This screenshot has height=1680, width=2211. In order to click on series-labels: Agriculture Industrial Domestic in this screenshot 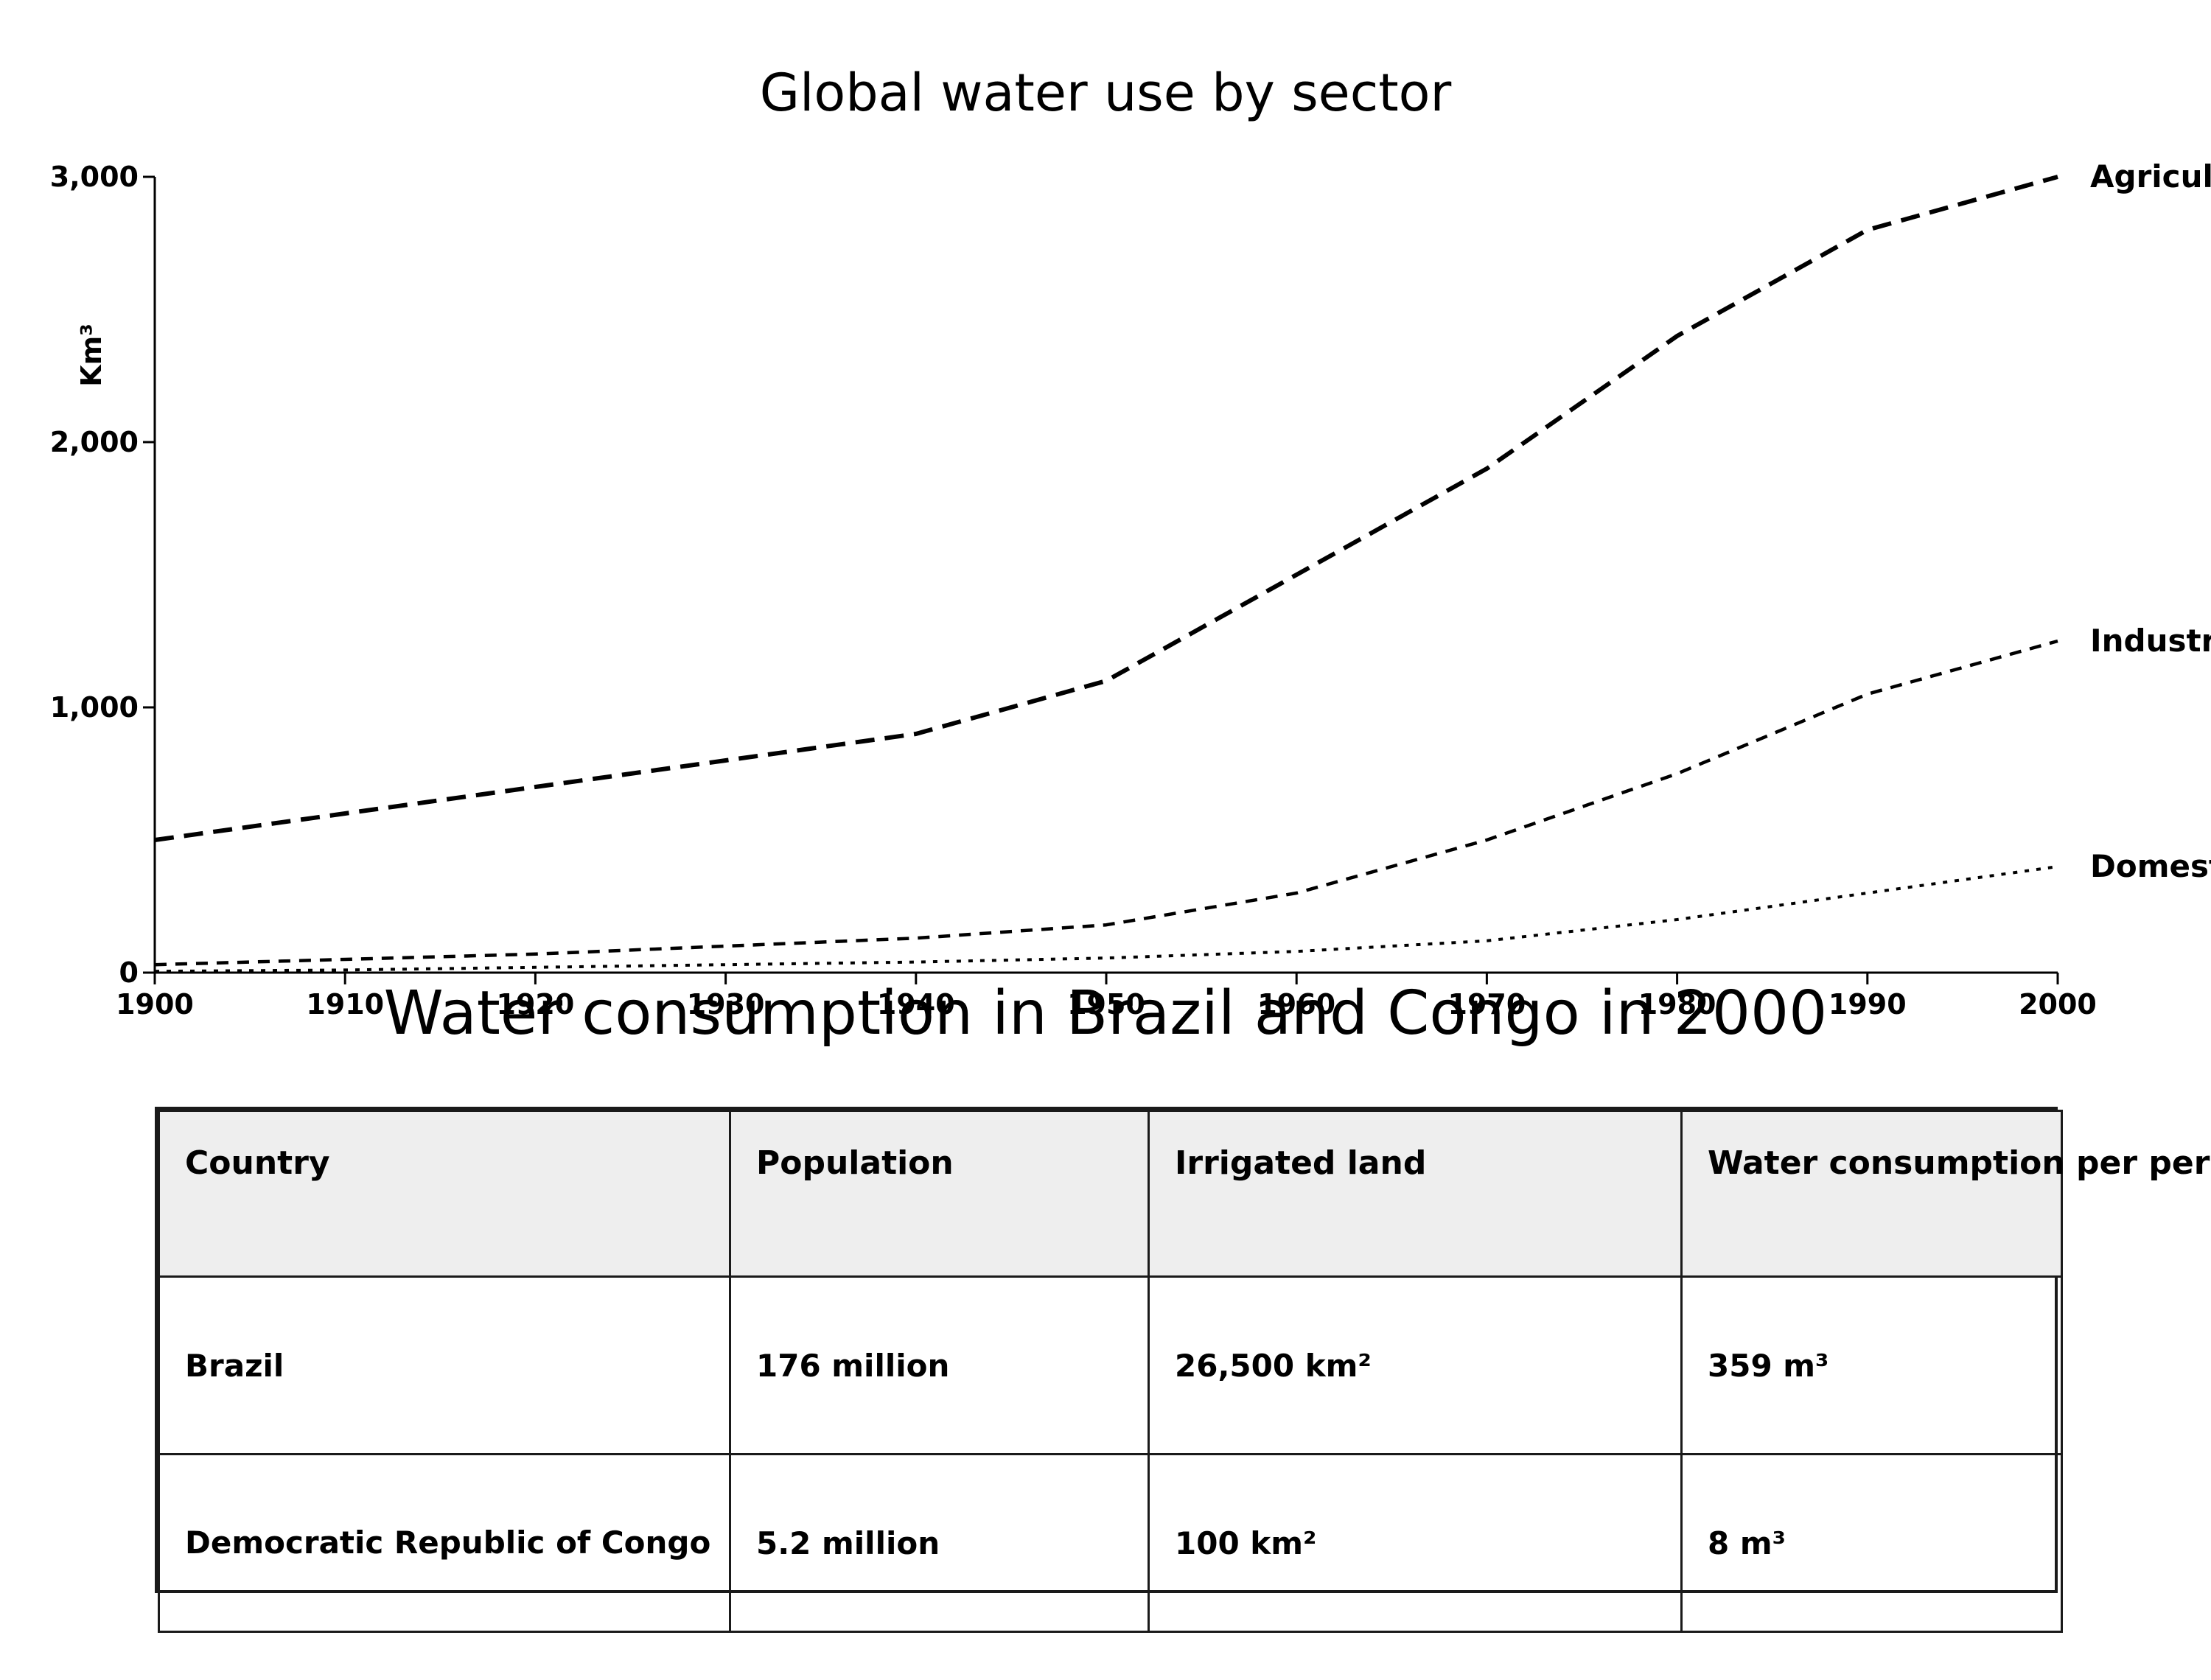, I will do `click(2150, 521)`.